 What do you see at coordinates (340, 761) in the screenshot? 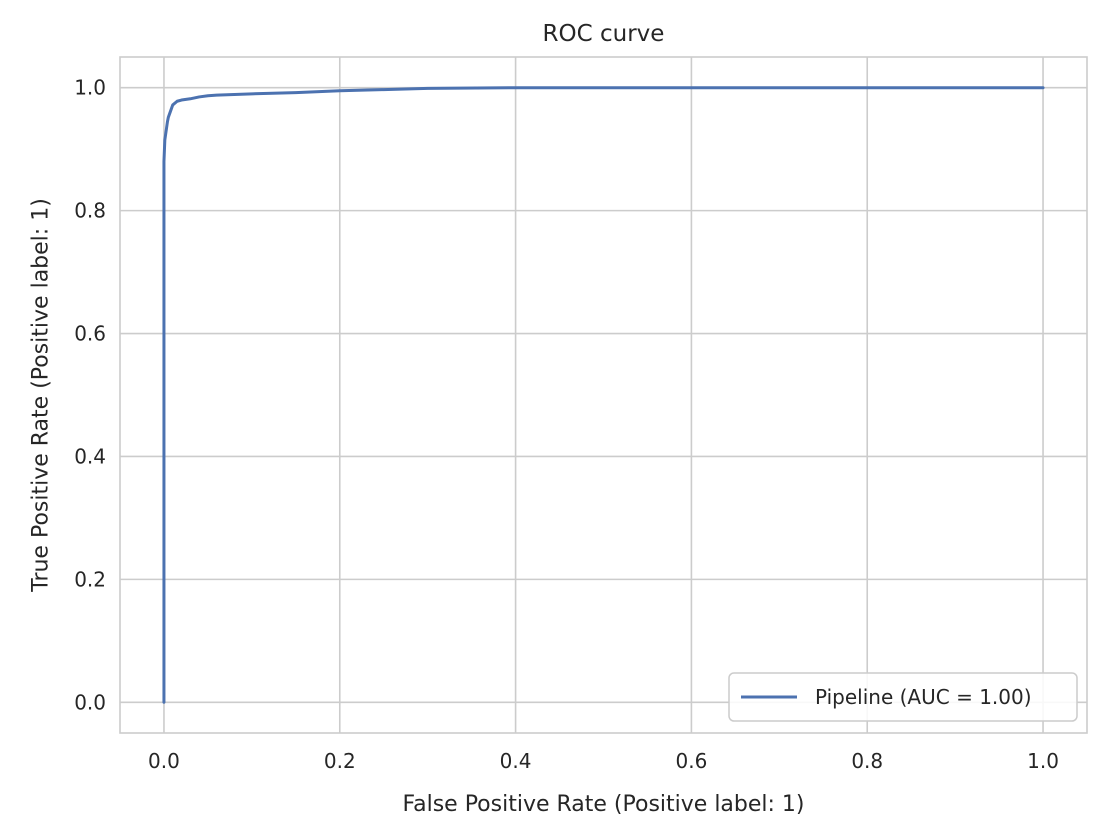
I see `x-tick-label: 0.2` at bounding box center [340, 761].